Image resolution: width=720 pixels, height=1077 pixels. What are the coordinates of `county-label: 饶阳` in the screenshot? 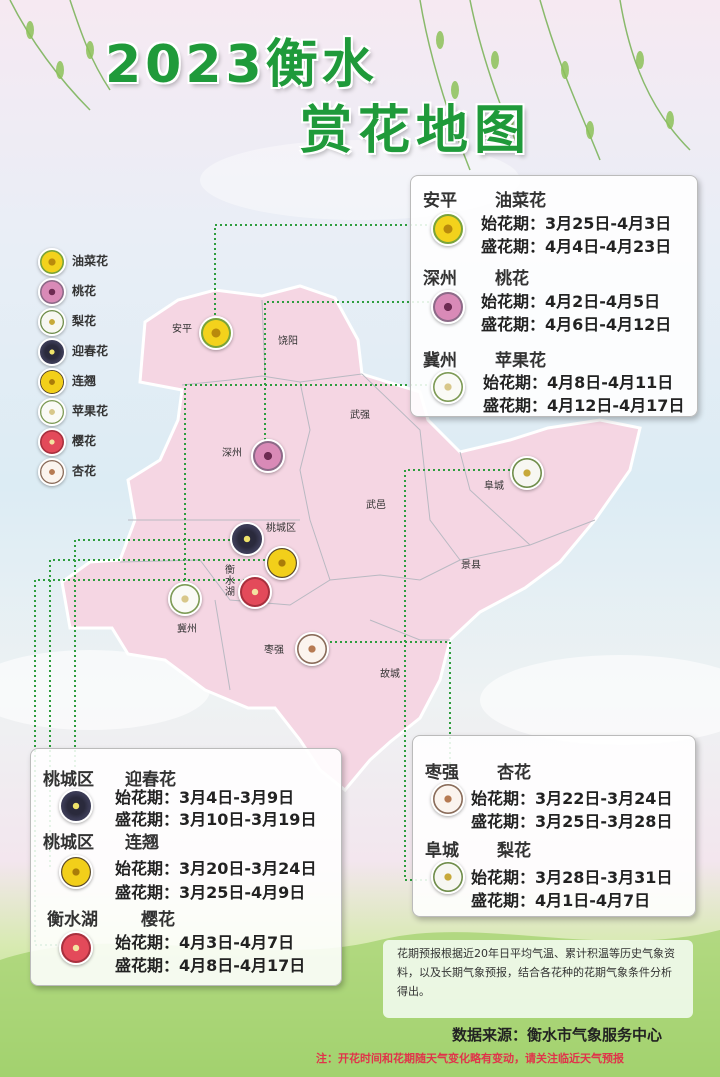 It's located at (288, 341).